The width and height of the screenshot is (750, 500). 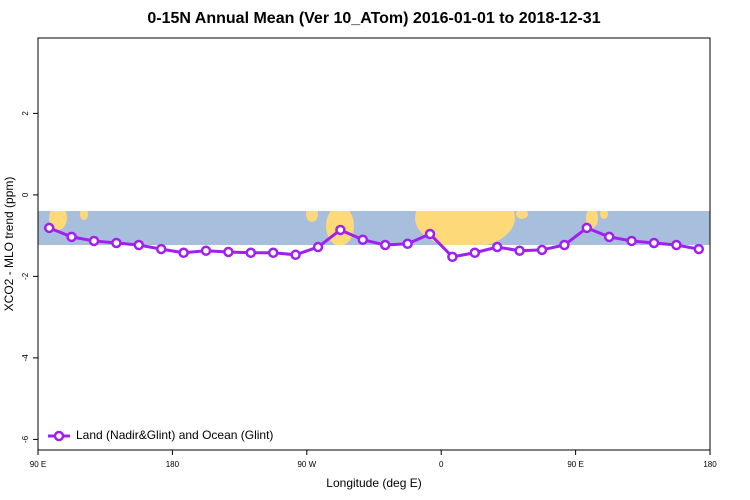 What do you see at coordinates (59, 436) in the screenshot?
I see `legend-marker` at bounding box center [59, 436].